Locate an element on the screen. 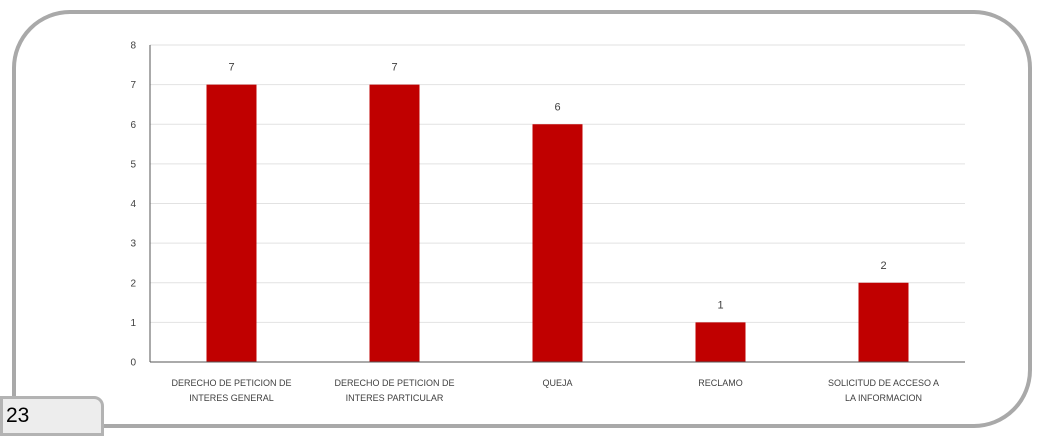 This screenshot has height=436, width=1040. y-axis-tick-labels: 0 1 2 3 4 5 6 7 8 is located at coordinates (133, 205).